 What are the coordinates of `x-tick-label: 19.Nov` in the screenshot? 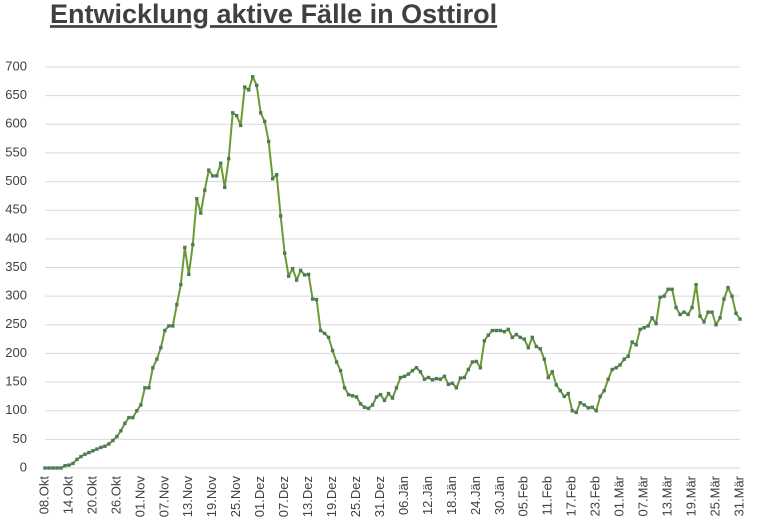 It's located at (211, 497).